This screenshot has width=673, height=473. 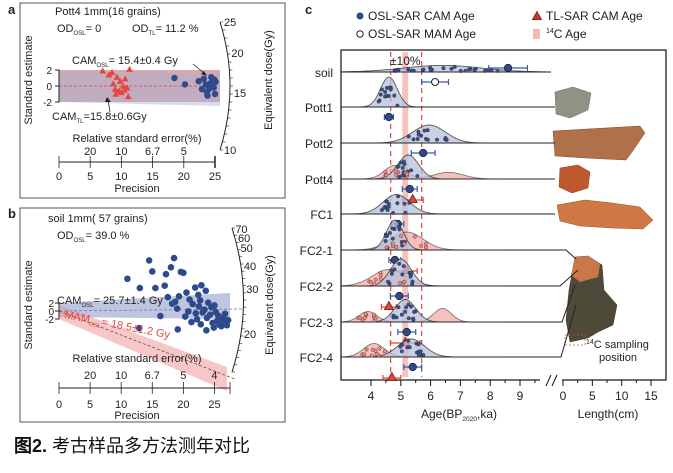 What do you see at coordinates (174, 78) in the screenshot?
I see `panel-a-osl-point` at bounding box center [174, 78].